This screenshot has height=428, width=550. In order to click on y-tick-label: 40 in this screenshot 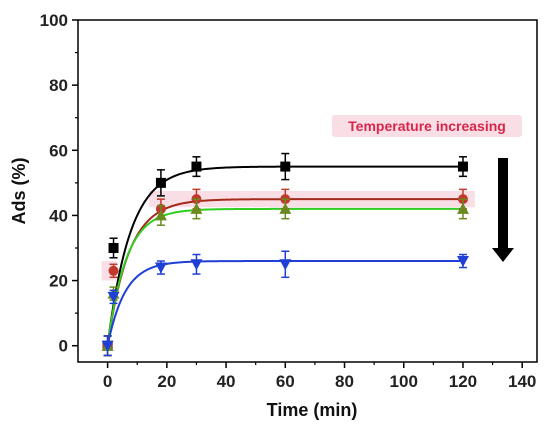, I will do `click(58, 215)`.